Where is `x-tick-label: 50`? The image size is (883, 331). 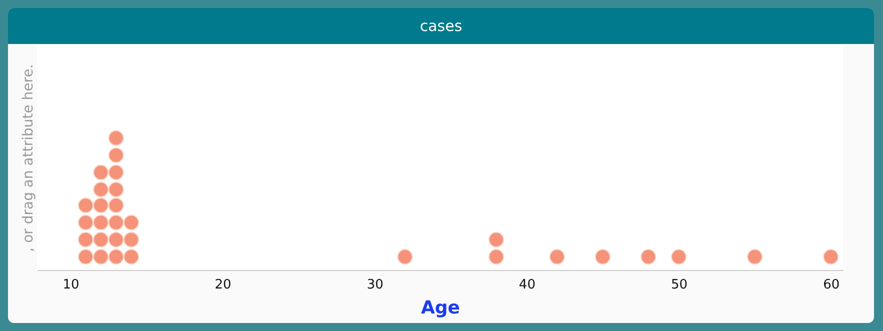
x-tick-label: 50 is located at coordinates (679, 285).